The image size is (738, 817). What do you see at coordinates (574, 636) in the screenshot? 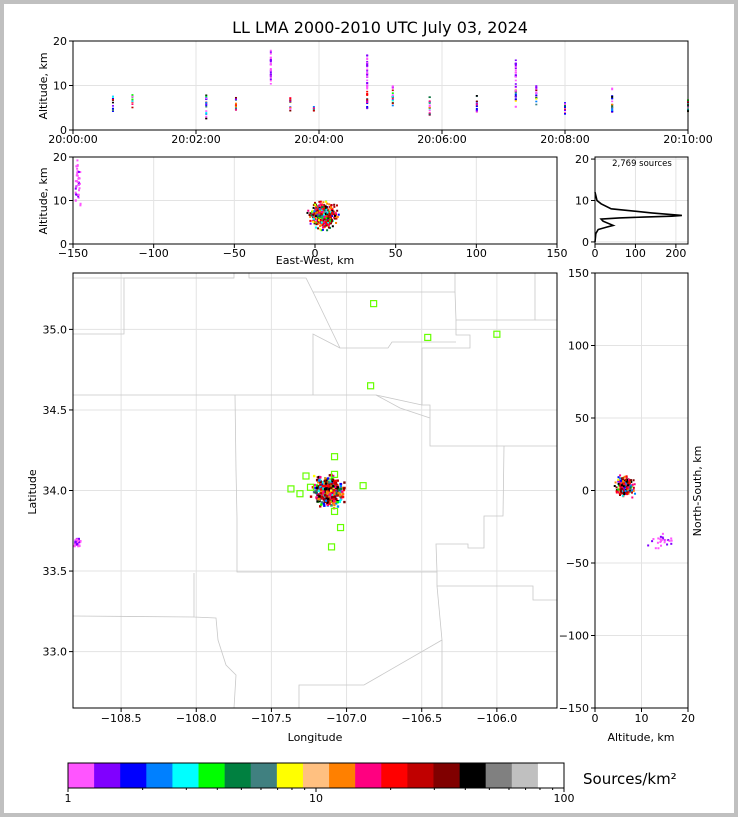
I see `ns-ytick-label: −100` at bounding box center [574, 636].